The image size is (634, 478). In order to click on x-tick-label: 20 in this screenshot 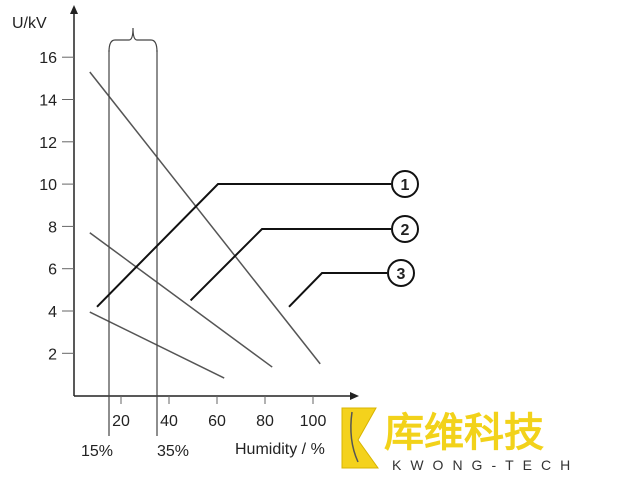, I will do `click(121, 421)`.